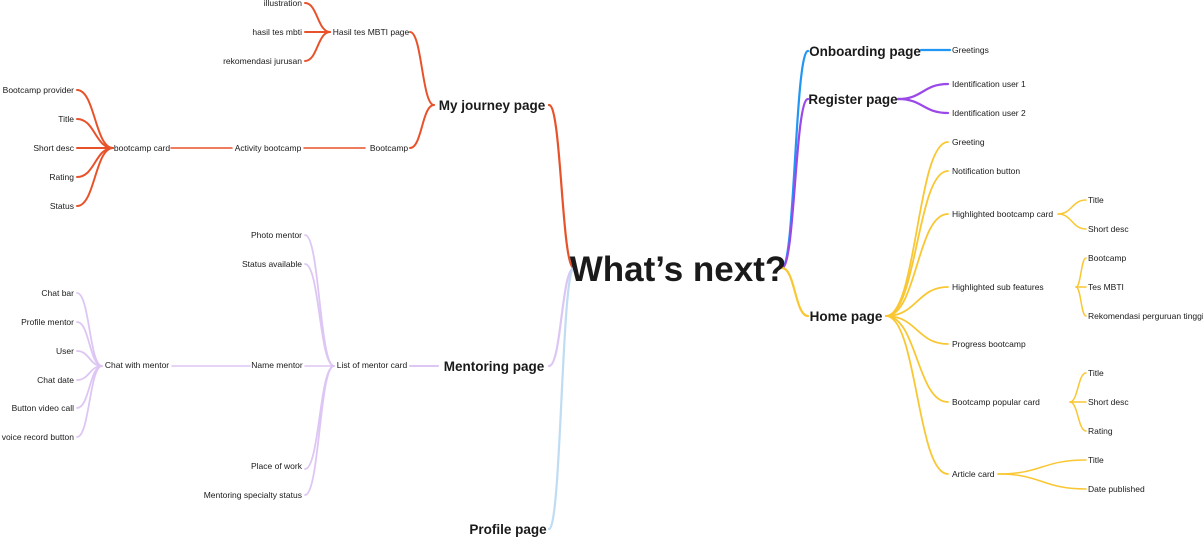  Describe the element at coordinates (253, 495) in the screenshot. I see `node-mentoring-specialty-status: Mentoring specialty status` at that location.